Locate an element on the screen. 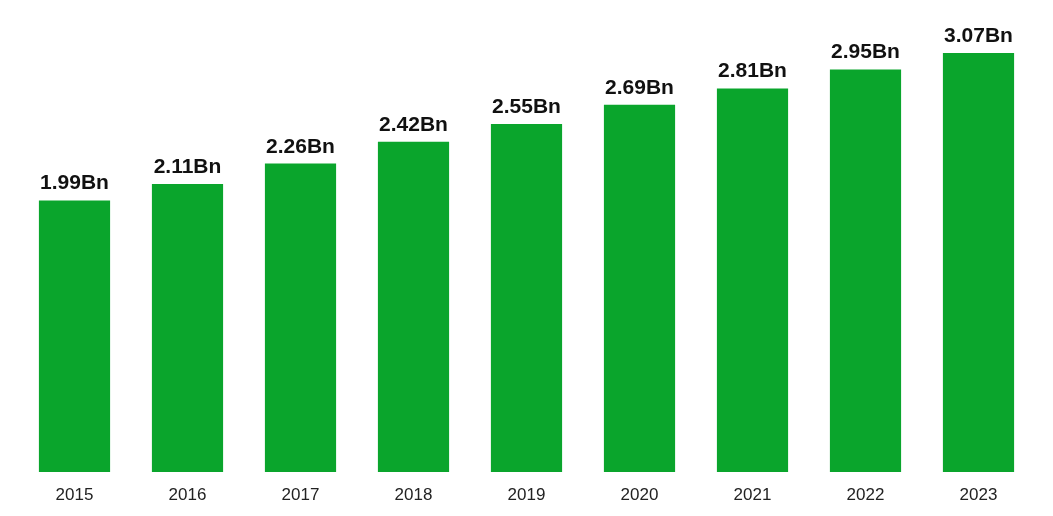 The width and height of the screenshot is (1053, 516). x-tick-label: 2021 is located at coordinates (752, 494).